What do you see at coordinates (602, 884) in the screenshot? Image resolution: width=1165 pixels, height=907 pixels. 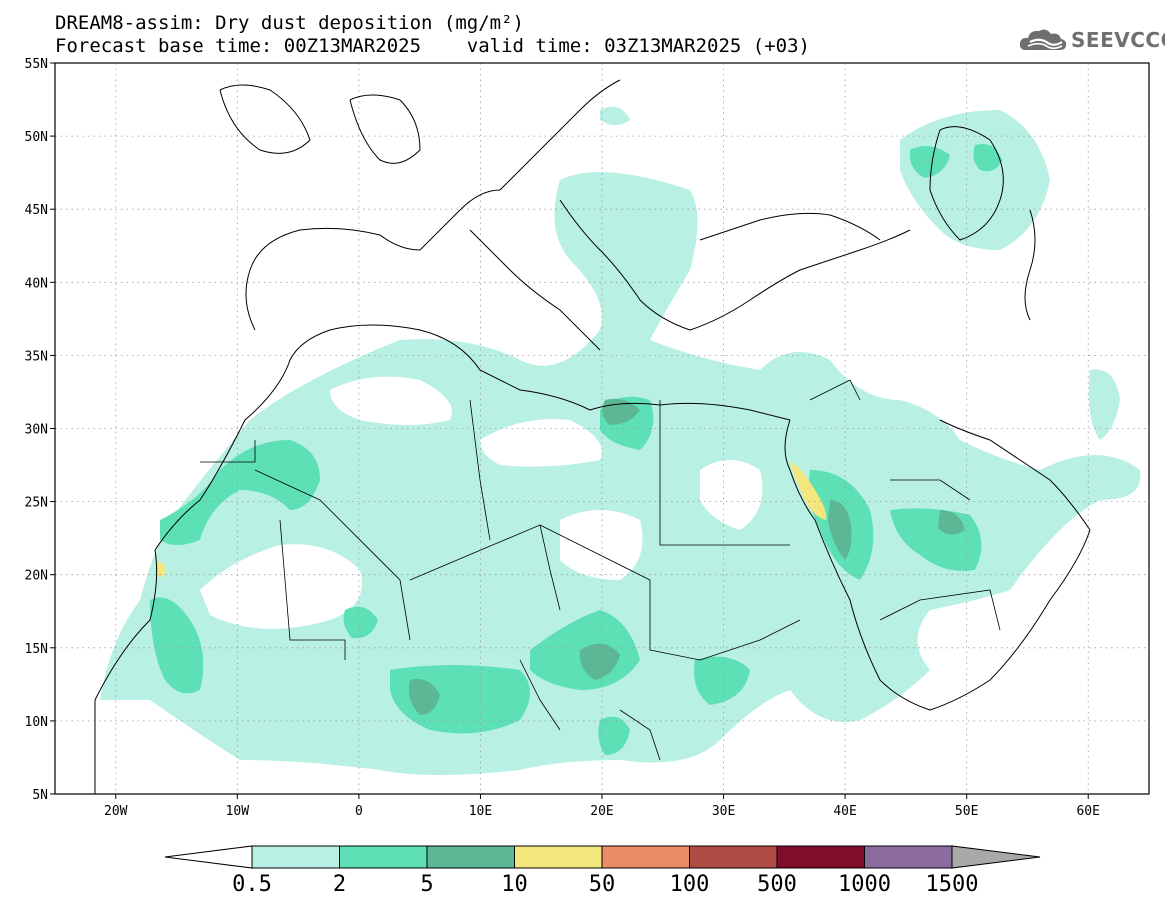 I see `legend-label: 50` at bounding box center [602, 884].